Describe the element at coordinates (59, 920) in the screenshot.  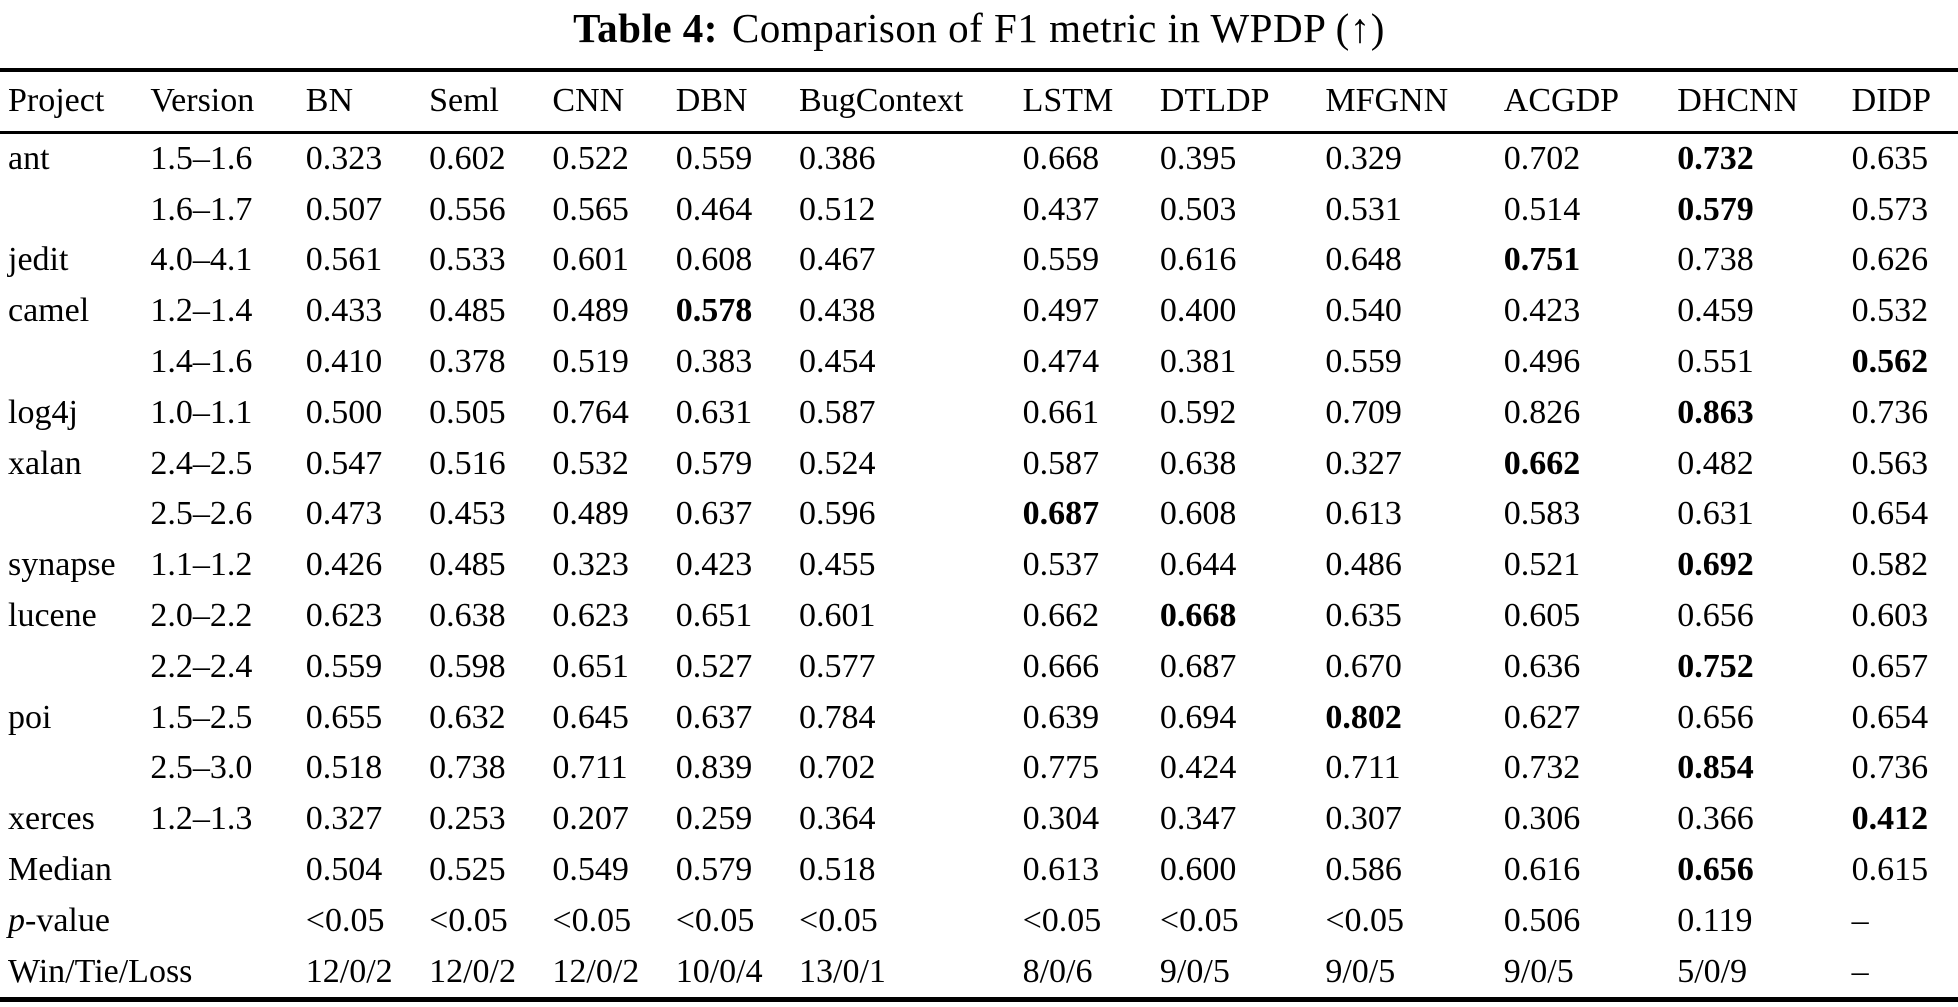
I see `project-cell: p-value` at that location.